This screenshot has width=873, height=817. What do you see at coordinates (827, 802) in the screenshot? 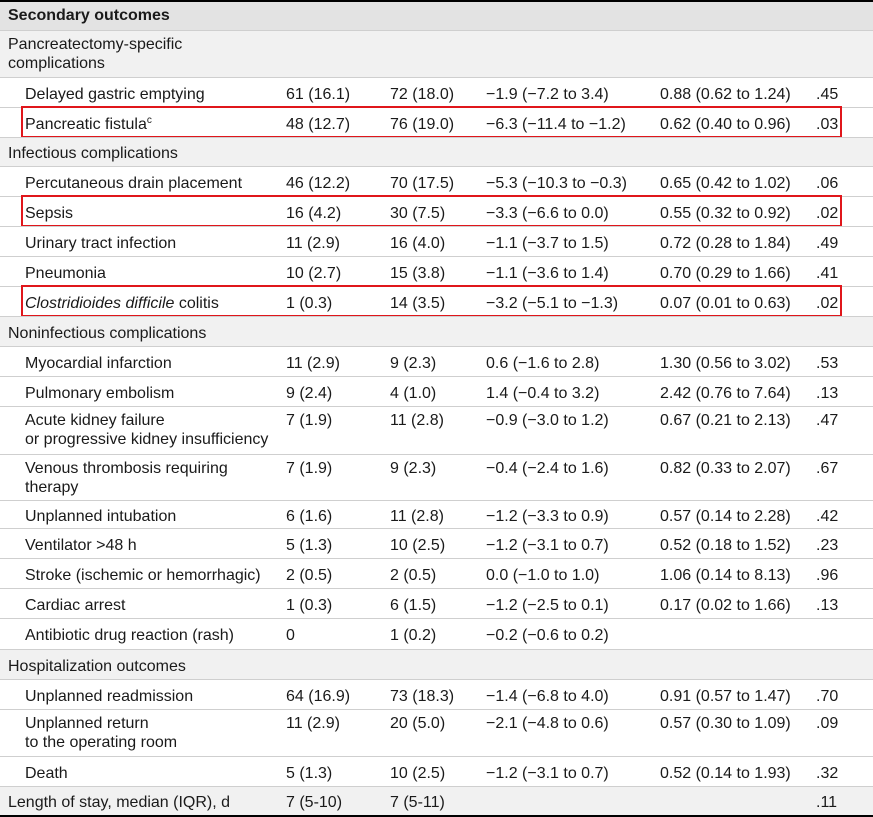
I see `p-value: .11` at bounding box center [827, 802].